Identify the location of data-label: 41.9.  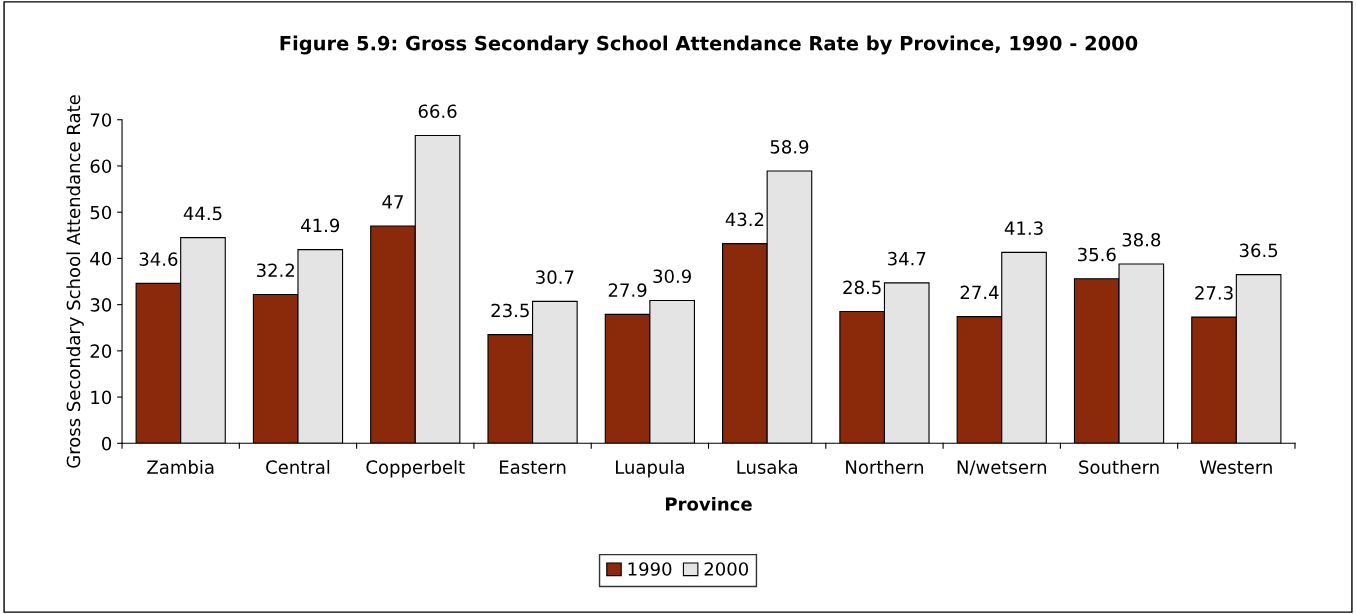
(320, 225).